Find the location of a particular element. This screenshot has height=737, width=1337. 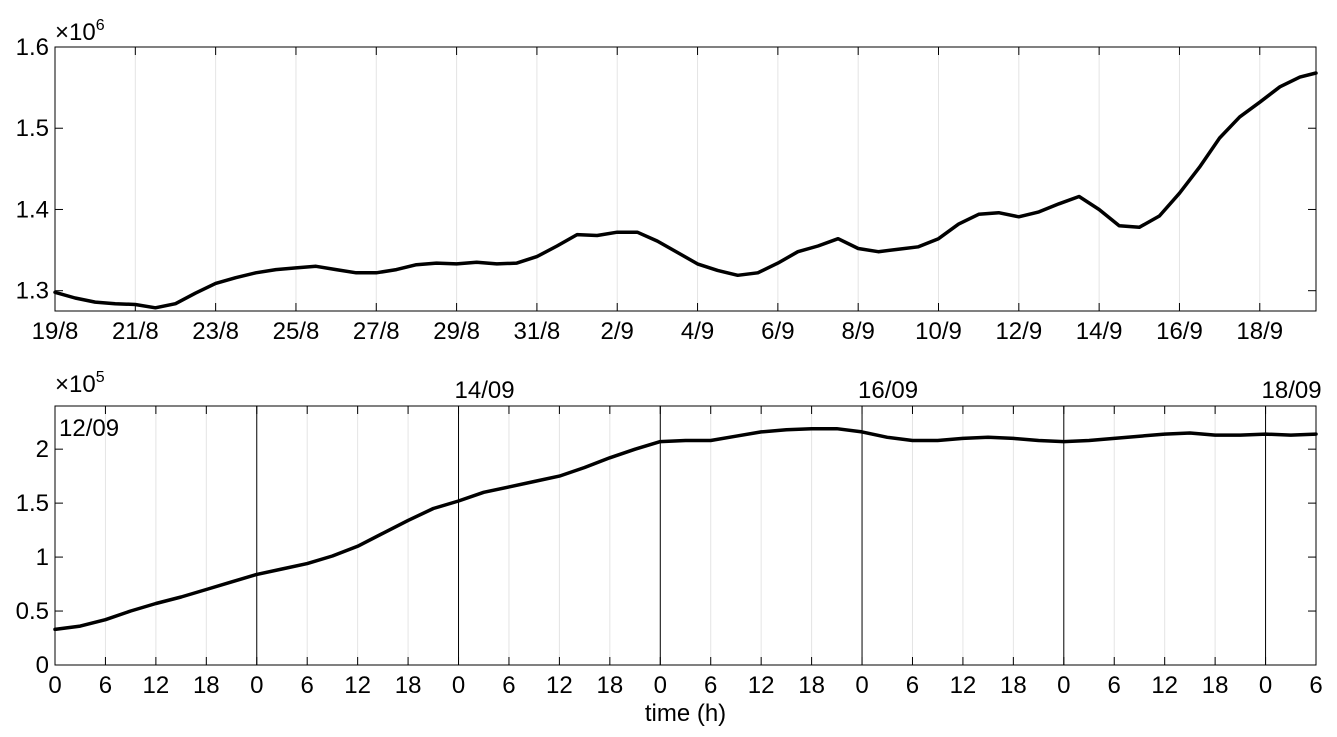

top-y-tick-label: 1.6 is located at coordinates (32, 47).